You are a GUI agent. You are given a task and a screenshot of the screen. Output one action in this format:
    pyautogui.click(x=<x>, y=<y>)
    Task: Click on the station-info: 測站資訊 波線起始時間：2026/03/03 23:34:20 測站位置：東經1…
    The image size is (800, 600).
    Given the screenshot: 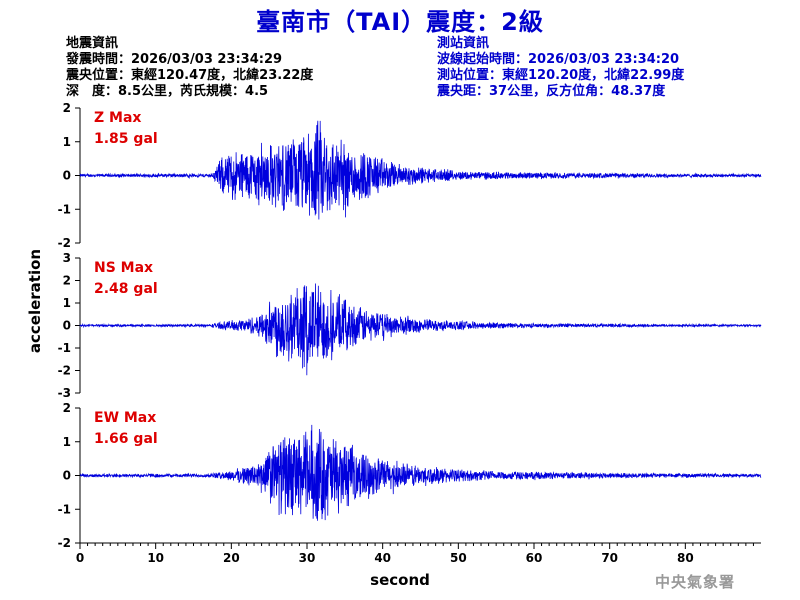 What is the action you would take?
    pyautogui.click(x=560, y=68)
    